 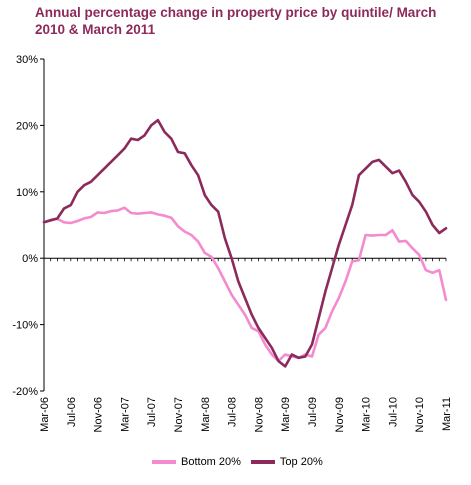 What do you see at coordinates (25, 326) in the screenshot?
I see `y-tick-label: -10%` at bounding box center [25, 326].